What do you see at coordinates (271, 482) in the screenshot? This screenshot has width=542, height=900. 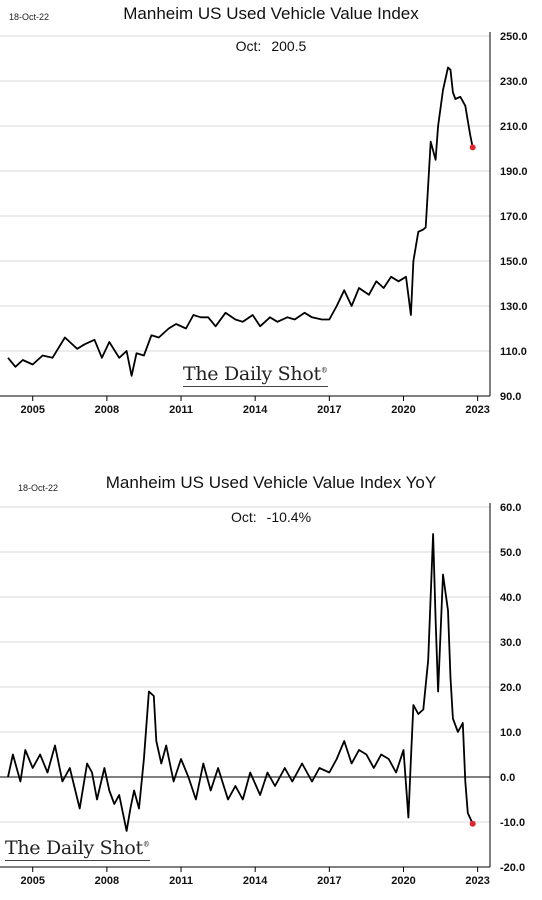 I see `chart-title: Manheim US Used Vehicle Value Index YoY` at bounding box center [271, 482].